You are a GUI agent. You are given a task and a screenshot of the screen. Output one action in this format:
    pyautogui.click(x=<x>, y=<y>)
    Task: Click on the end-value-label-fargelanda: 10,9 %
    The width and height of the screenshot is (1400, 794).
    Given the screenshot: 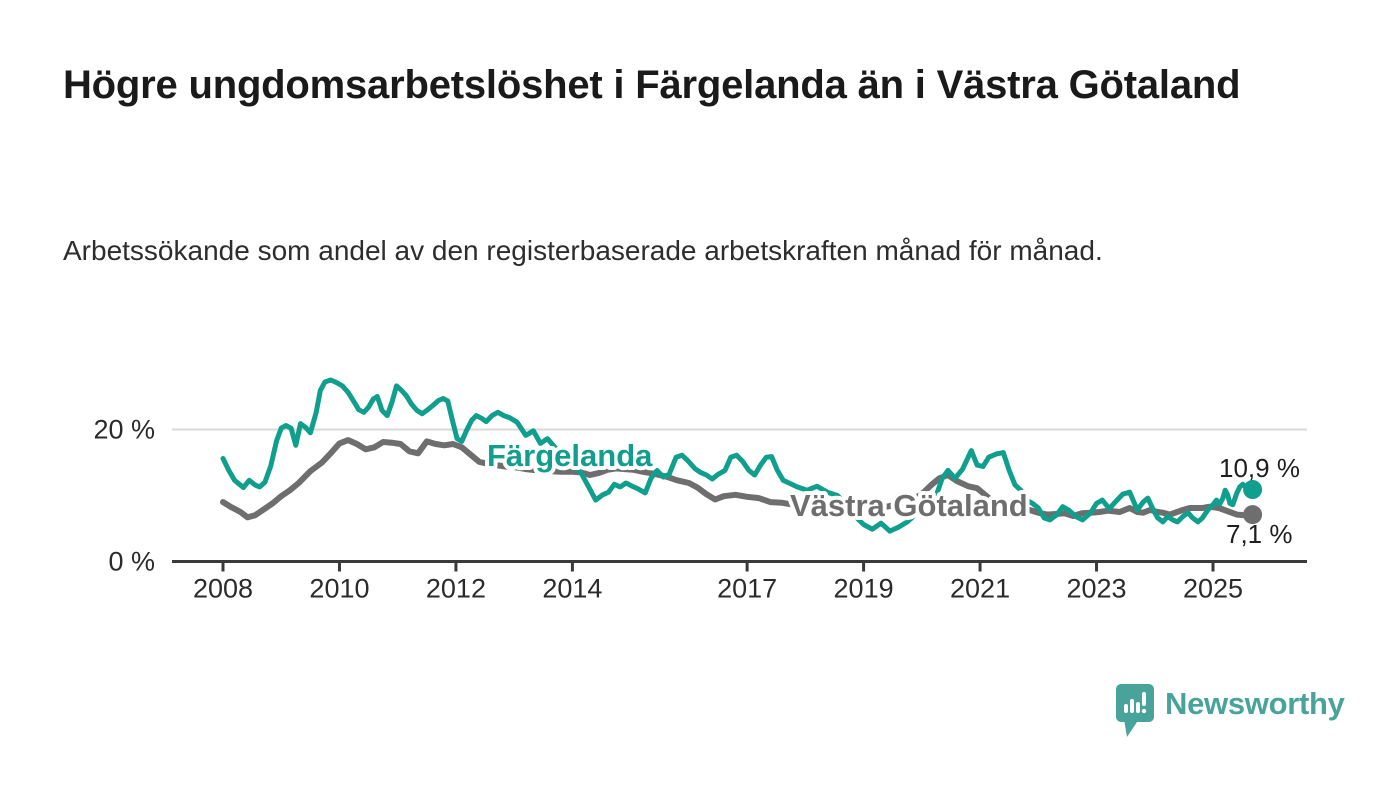 What is the action you would take?
    pyautogui.click(x=1259, y=468)
    